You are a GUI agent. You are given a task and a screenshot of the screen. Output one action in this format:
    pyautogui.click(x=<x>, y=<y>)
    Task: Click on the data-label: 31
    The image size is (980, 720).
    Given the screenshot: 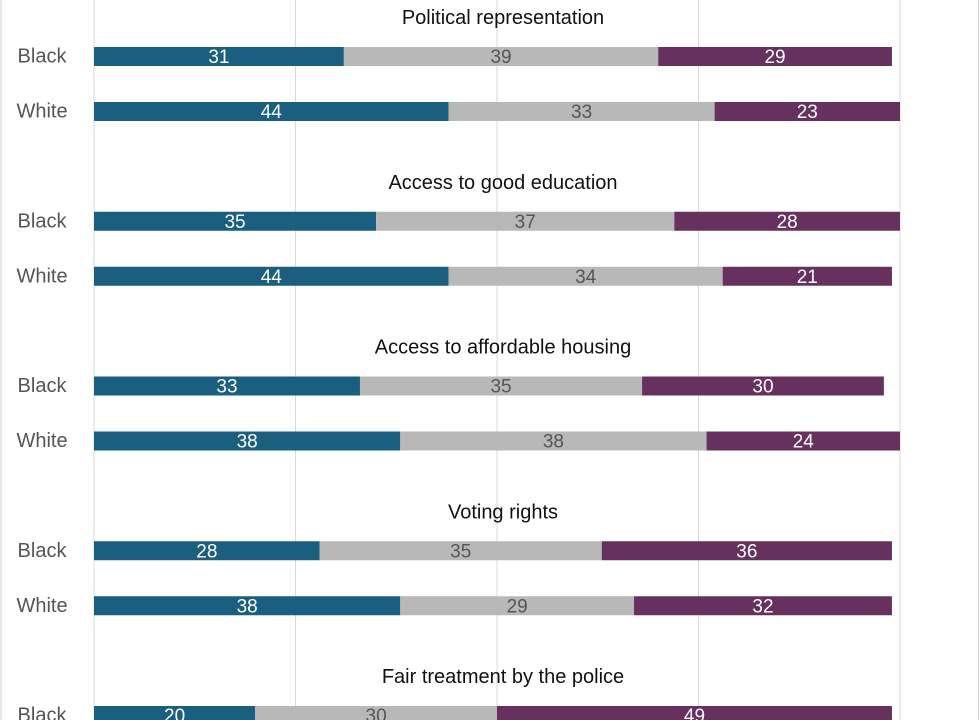 What is the action you would take?
    pyautogui.click(x=218, y=57)
    